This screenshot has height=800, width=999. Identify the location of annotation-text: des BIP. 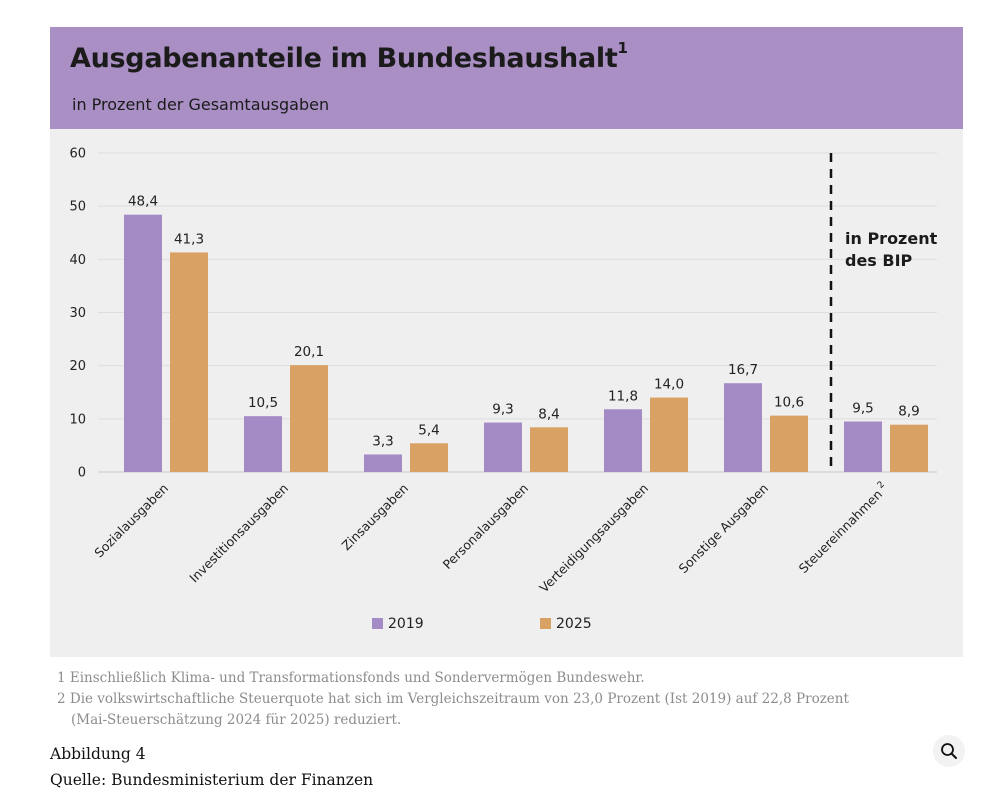
(879, 260).